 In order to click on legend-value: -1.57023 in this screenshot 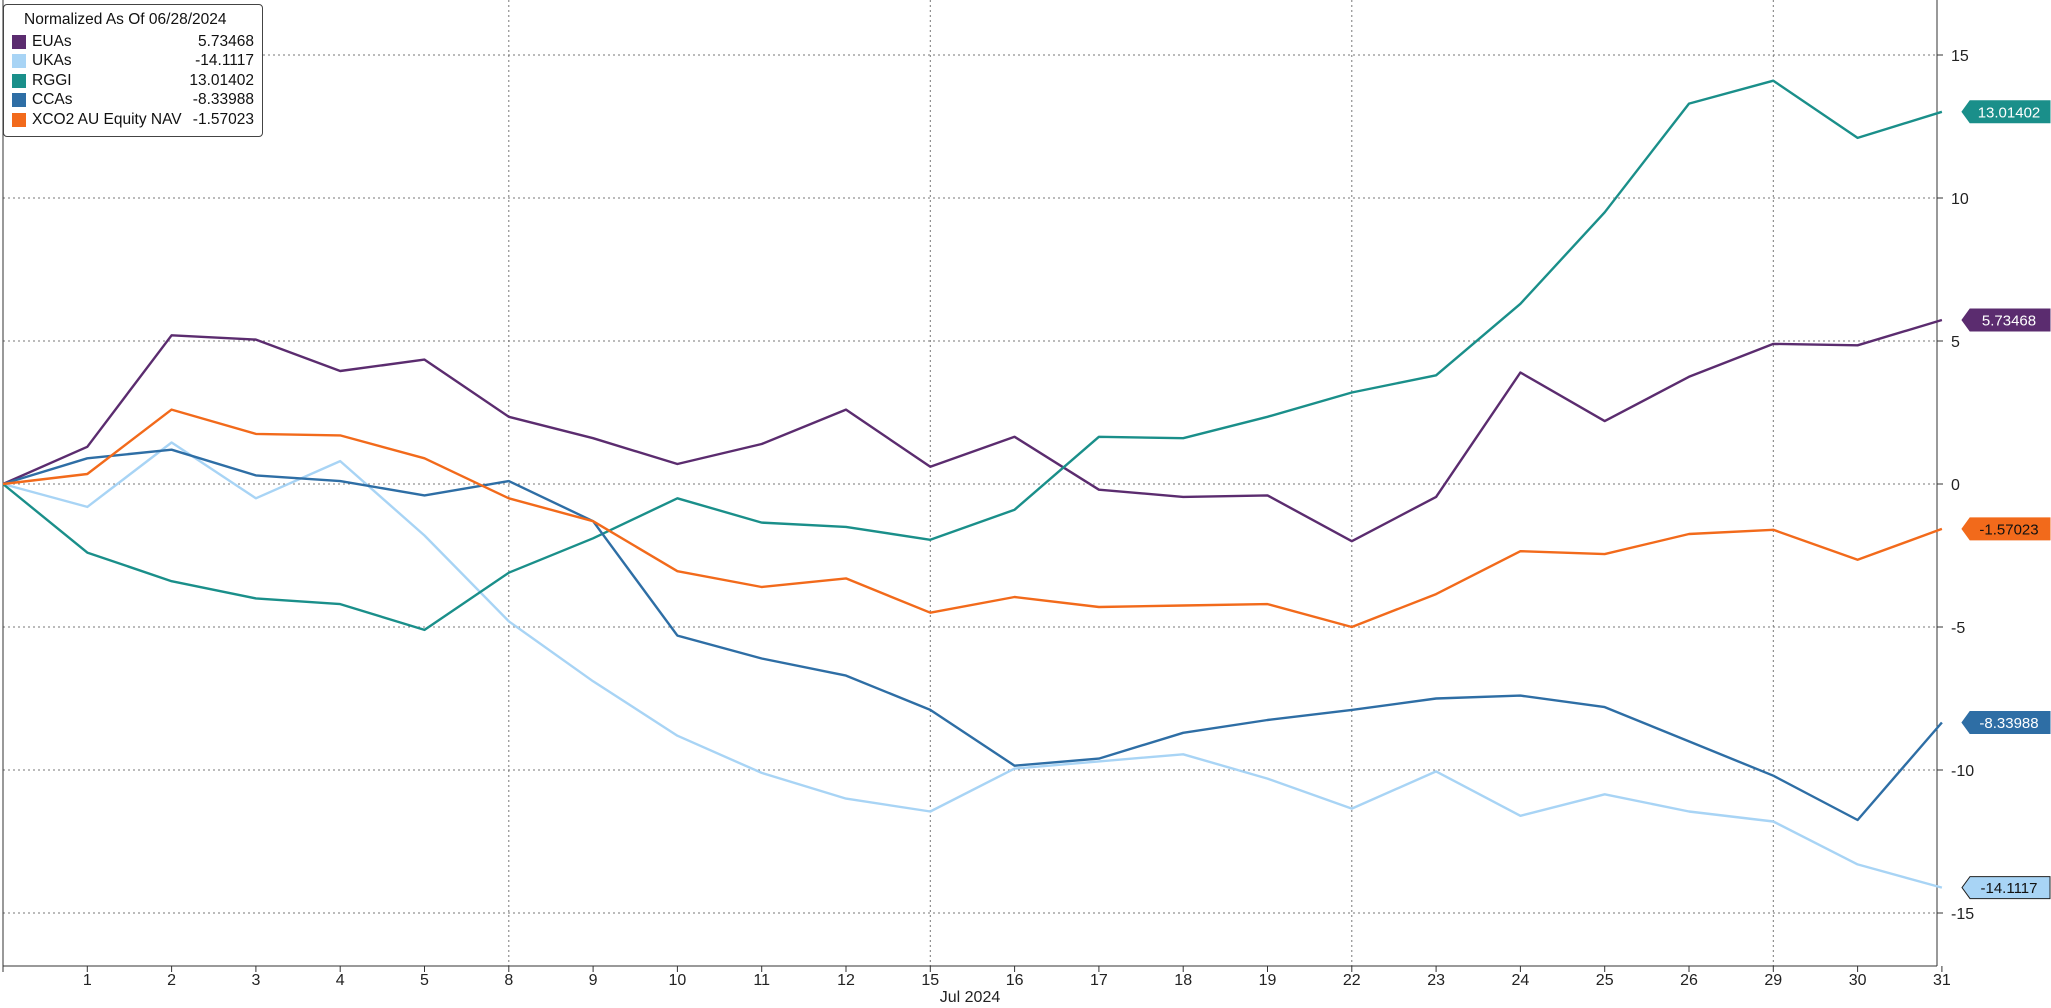, I will do `click(223, 119)`.